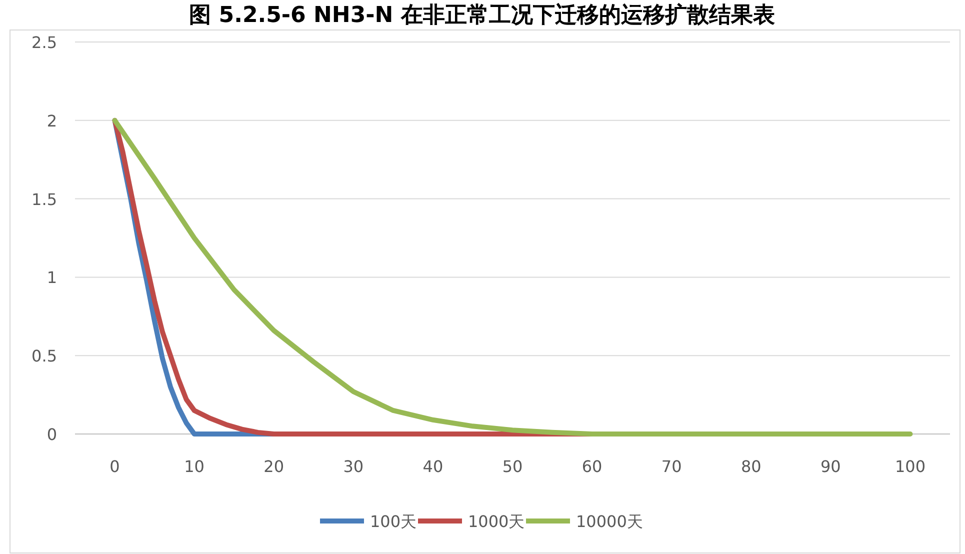  Describe the element at coordinates (44, 42) in the screenshot. I see `y-tick-label: 2.5` at that location.